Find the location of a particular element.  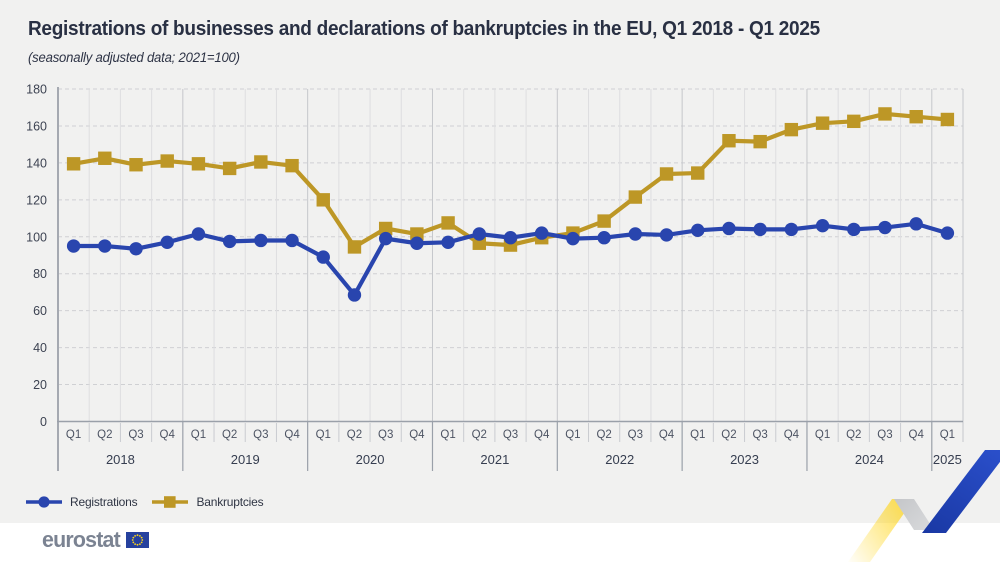

legend-item-bankruptcies: Bankruptcies is located at coordinates (207, 502).